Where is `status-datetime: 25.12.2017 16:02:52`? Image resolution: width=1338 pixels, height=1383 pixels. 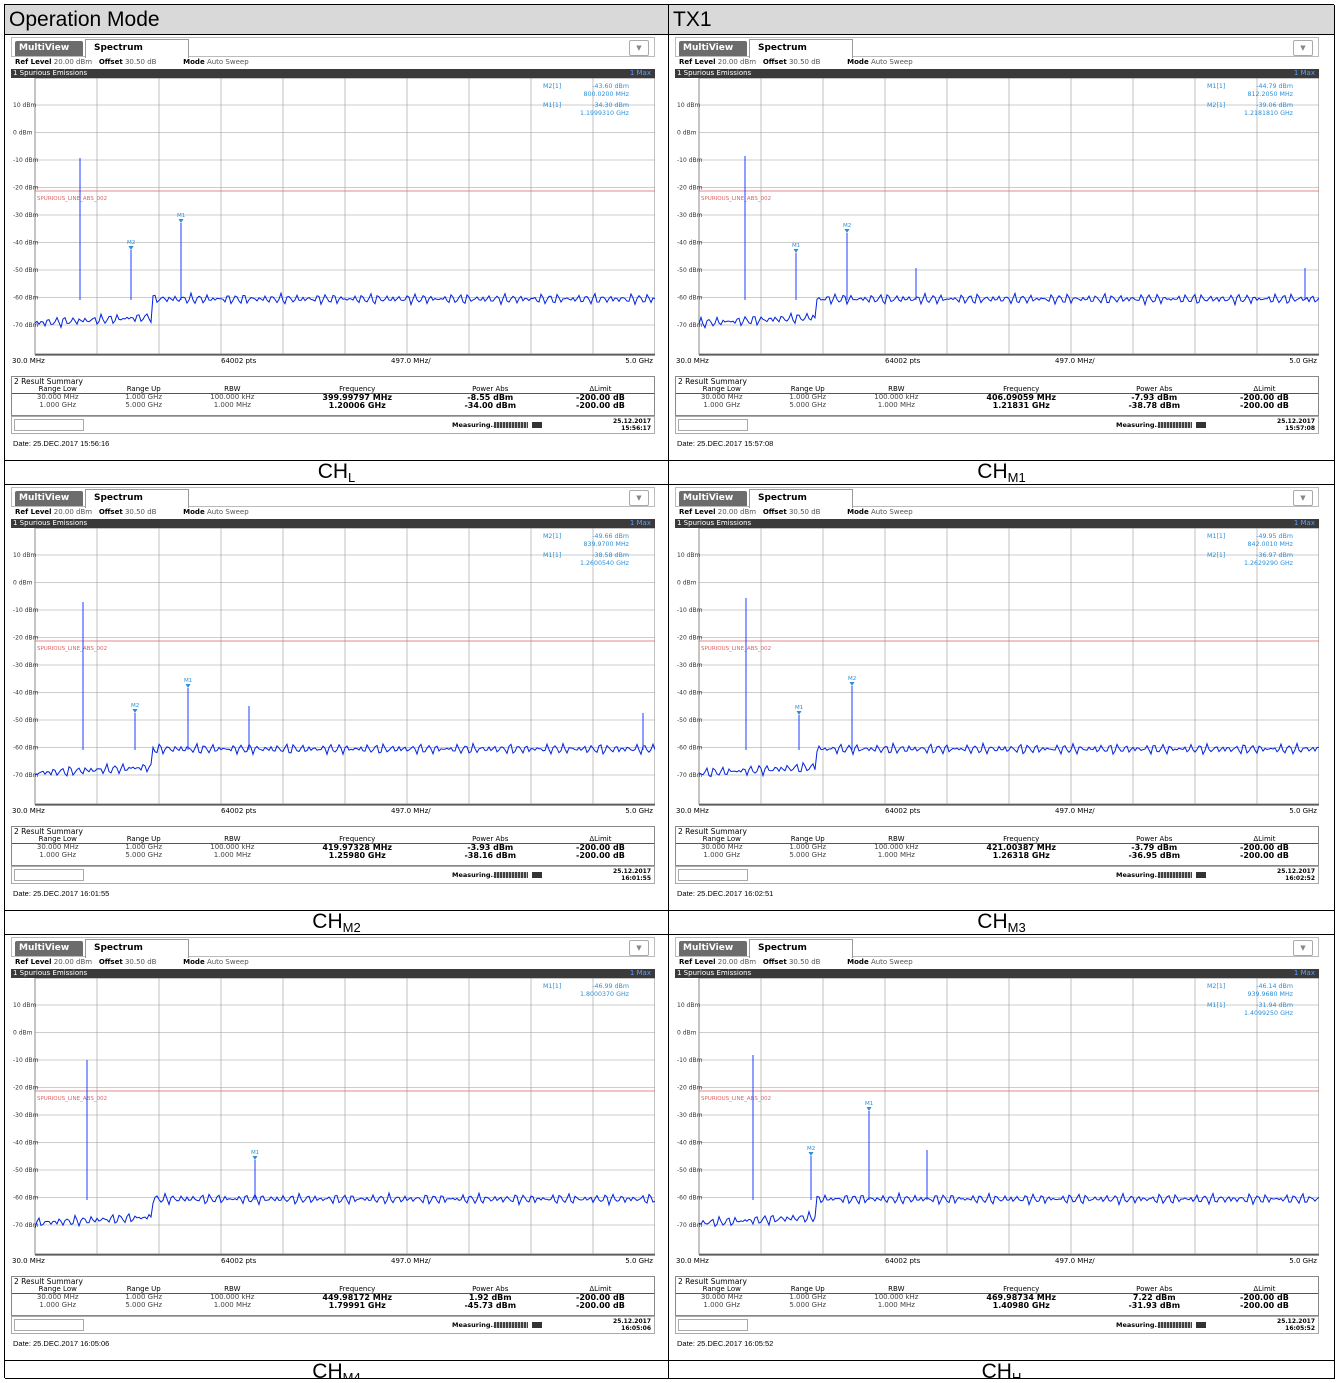
status-datetime: 25.12.2017 16:02:52 is located at coordinates (1296, 875).